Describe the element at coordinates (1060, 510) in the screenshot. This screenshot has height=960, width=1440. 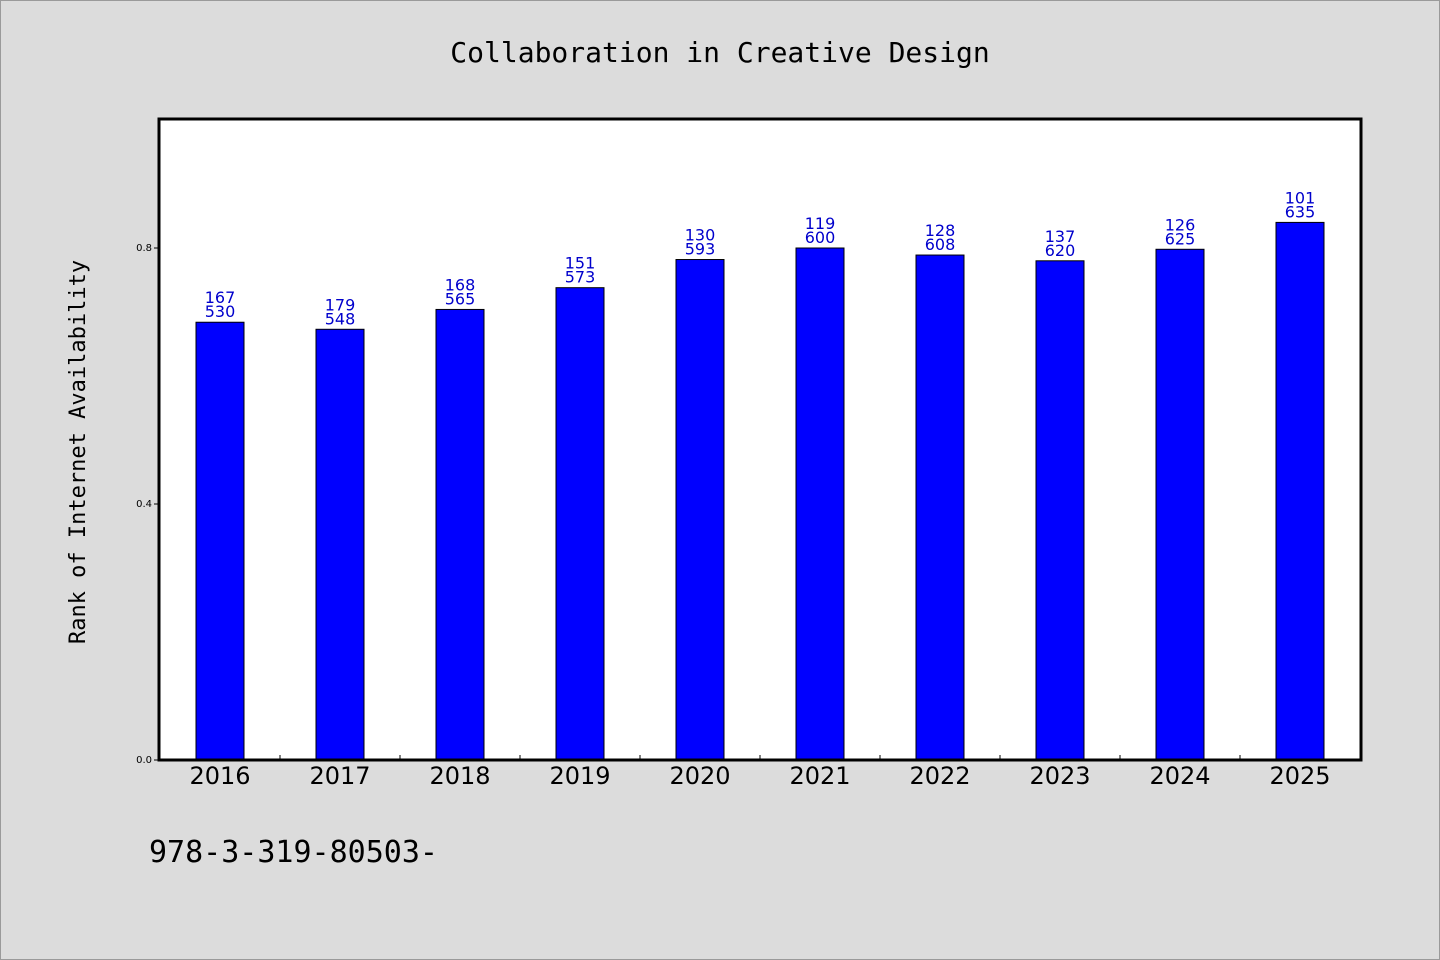
I see `bar-2023` at that location.